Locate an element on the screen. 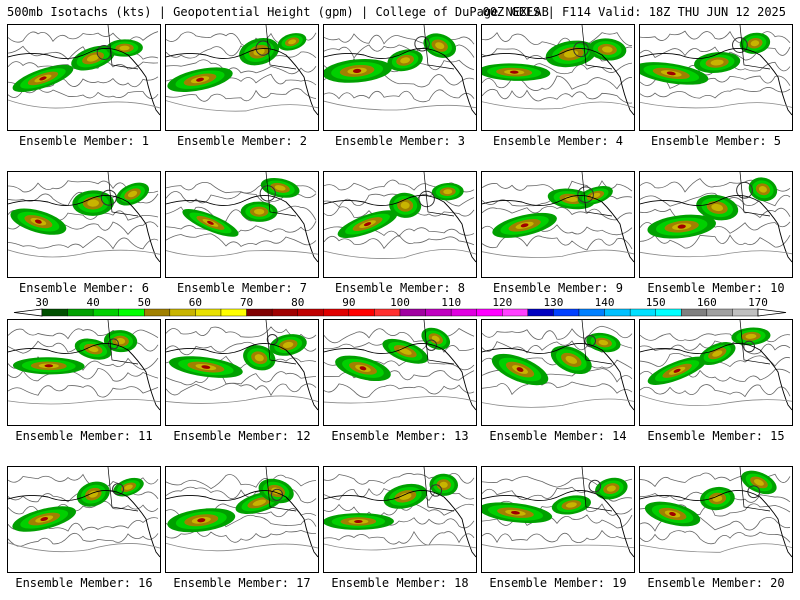  colorbar-right-arrow is located at coordinates (772, 312).